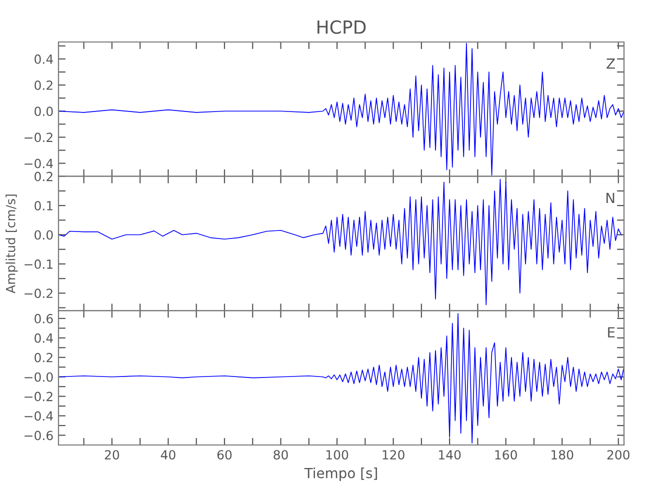 This screenshot has width=650, height=500. Describe the element at coordinates (610, 198) in the screenshot. I see `annotation: N` at that location.